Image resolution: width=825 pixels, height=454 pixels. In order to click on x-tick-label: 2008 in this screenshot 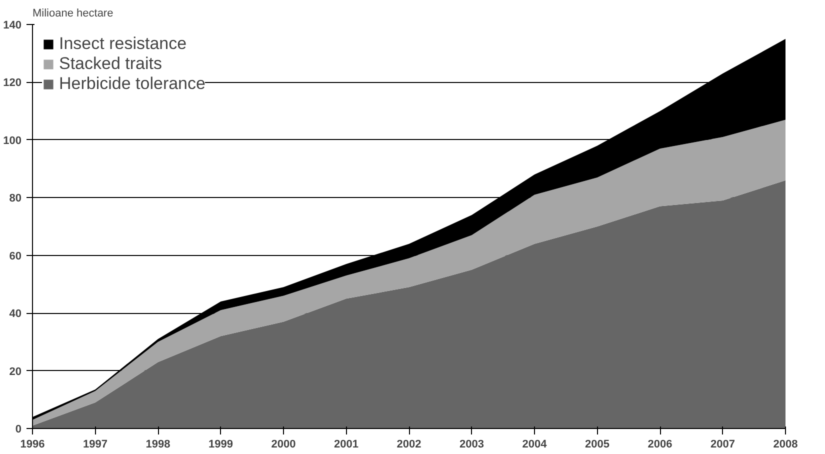, I will do `click(785, 444)`.